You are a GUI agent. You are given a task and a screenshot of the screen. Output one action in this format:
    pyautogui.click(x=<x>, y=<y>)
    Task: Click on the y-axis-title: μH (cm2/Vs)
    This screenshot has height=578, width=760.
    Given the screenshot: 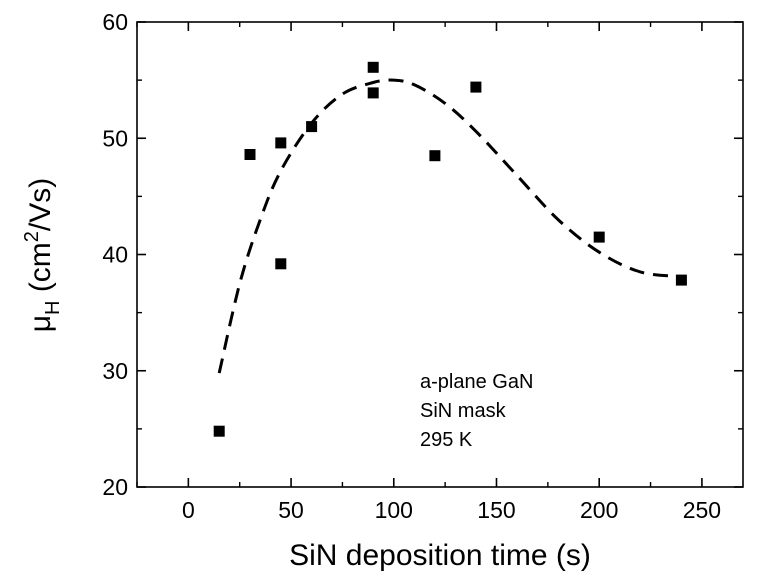 What is the action you would take?
    pyautogui.click(x=42, y=255)
    